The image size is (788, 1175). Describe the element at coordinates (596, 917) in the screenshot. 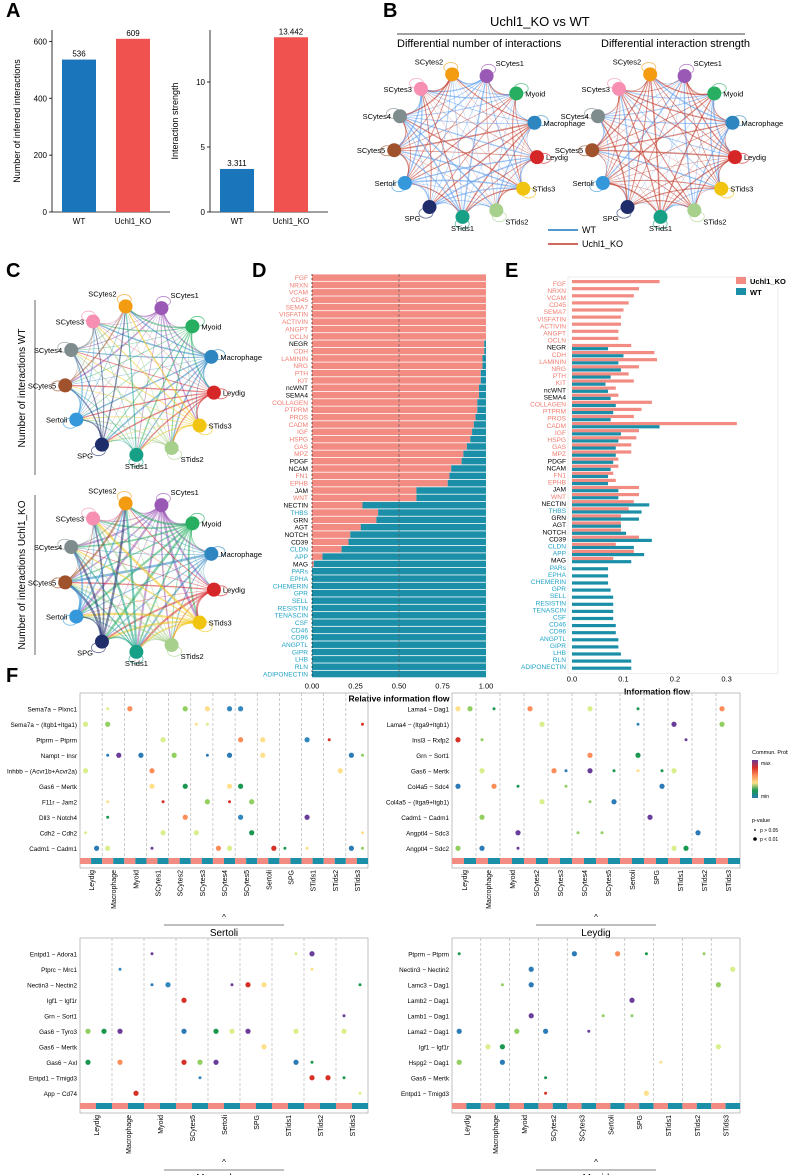

I see `source-marker: ^` at that location.